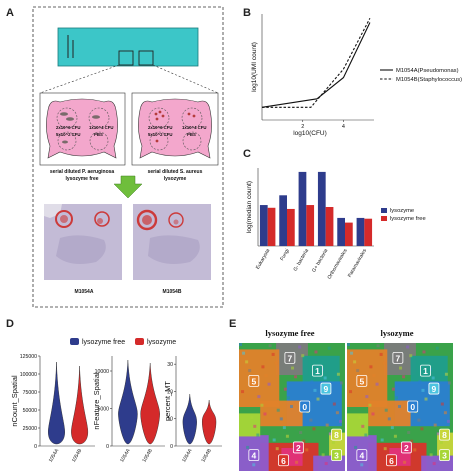 Image resolution: width=474 pixels, height=474 pixels. Describe the element at coordinates (175, 129) in the screenshot. I see `tissue-diagram-right` at that location.